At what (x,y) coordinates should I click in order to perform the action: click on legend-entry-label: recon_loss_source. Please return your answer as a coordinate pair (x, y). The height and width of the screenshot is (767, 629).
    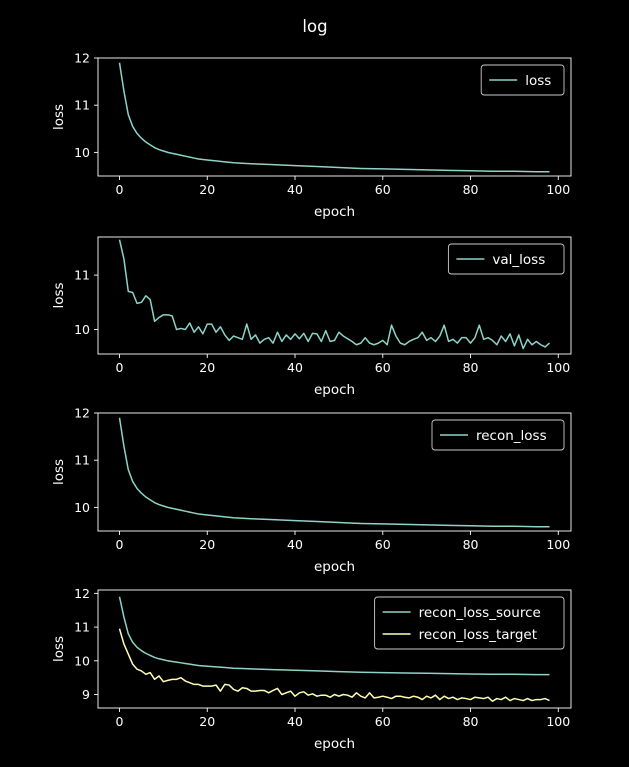
    Looking at the image, I should click on (480, 613).